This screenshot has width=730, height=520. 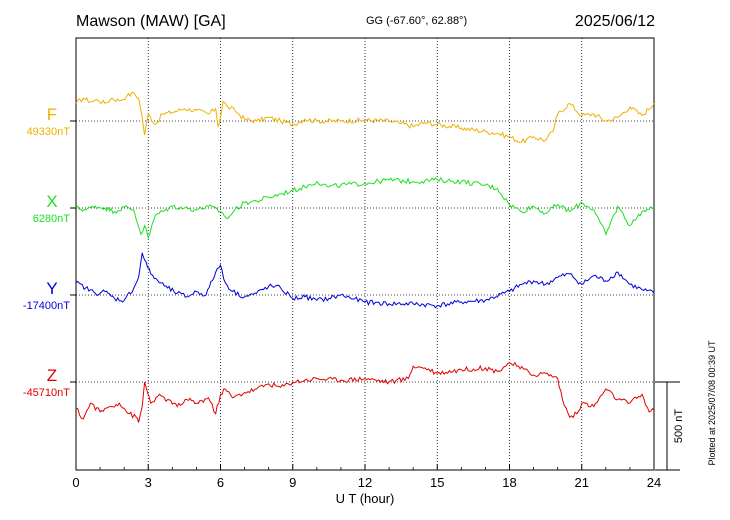 What do you see at coordinates (51, 201) in the screenshot?
I see `series-name-X: X` at bounding box center [51, 201].